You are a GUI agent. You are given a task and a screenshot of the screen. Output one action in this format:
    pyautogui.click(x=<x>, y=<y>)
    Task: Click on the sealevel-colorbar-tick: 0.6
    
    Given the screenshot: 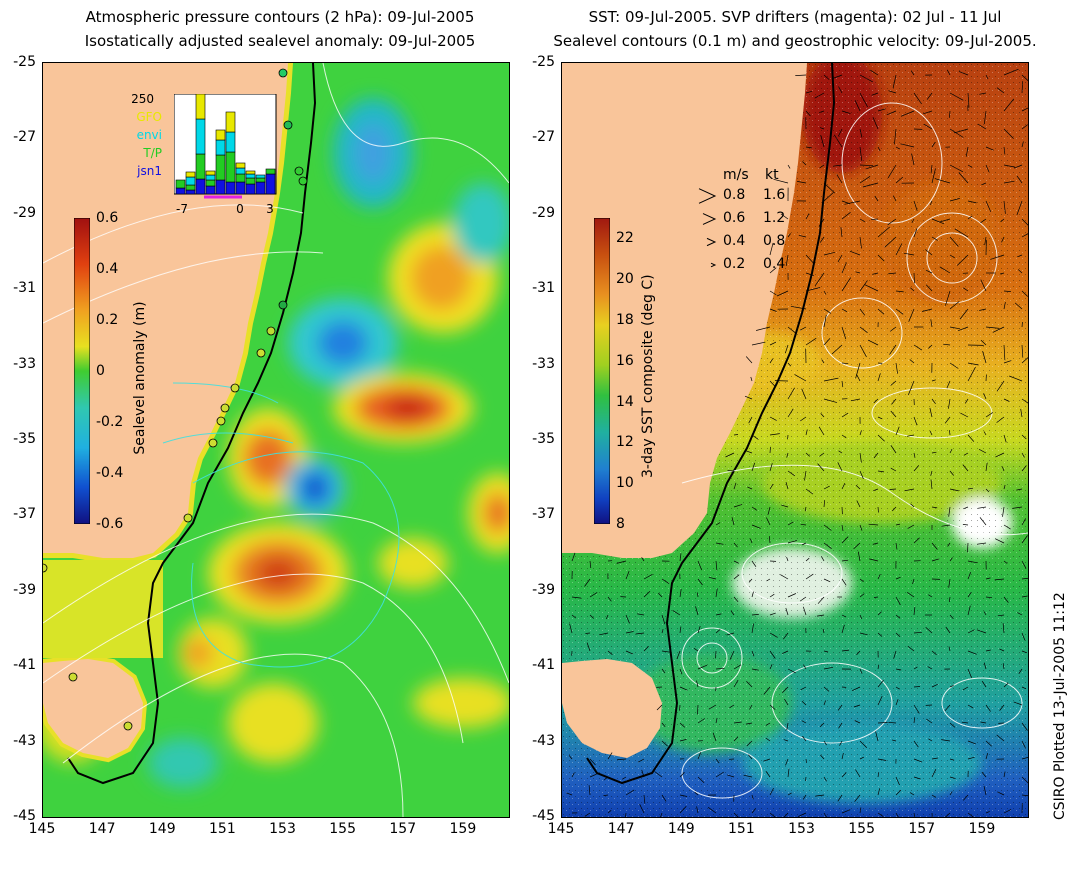 What is the action you would take?
    pyautogui.click(x=107, y=218)
    